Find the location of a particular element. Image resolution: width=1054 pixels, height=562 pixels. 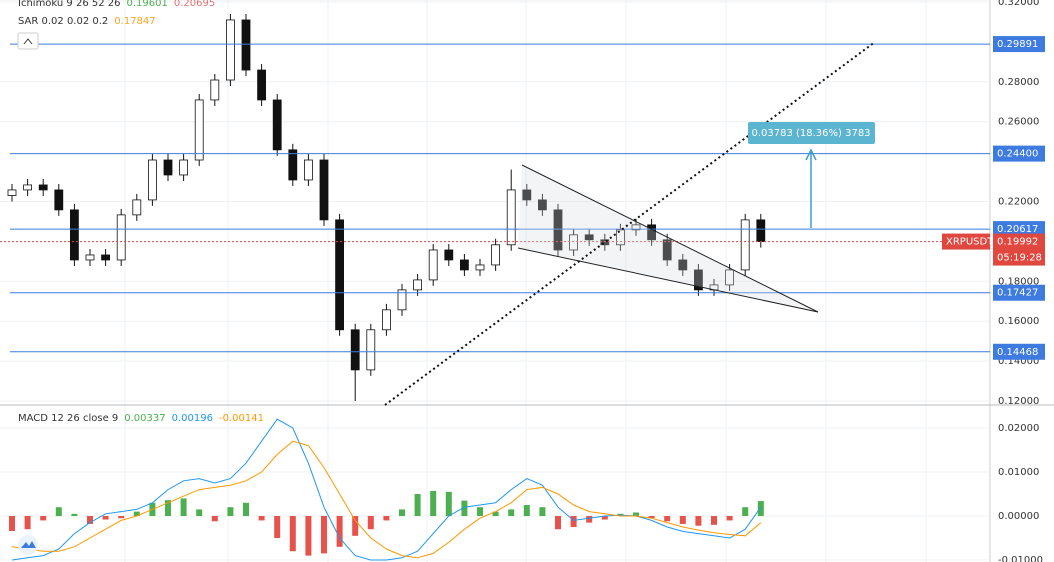

y-tick-label: -0.01000 is located at coordinates (1020, 558).